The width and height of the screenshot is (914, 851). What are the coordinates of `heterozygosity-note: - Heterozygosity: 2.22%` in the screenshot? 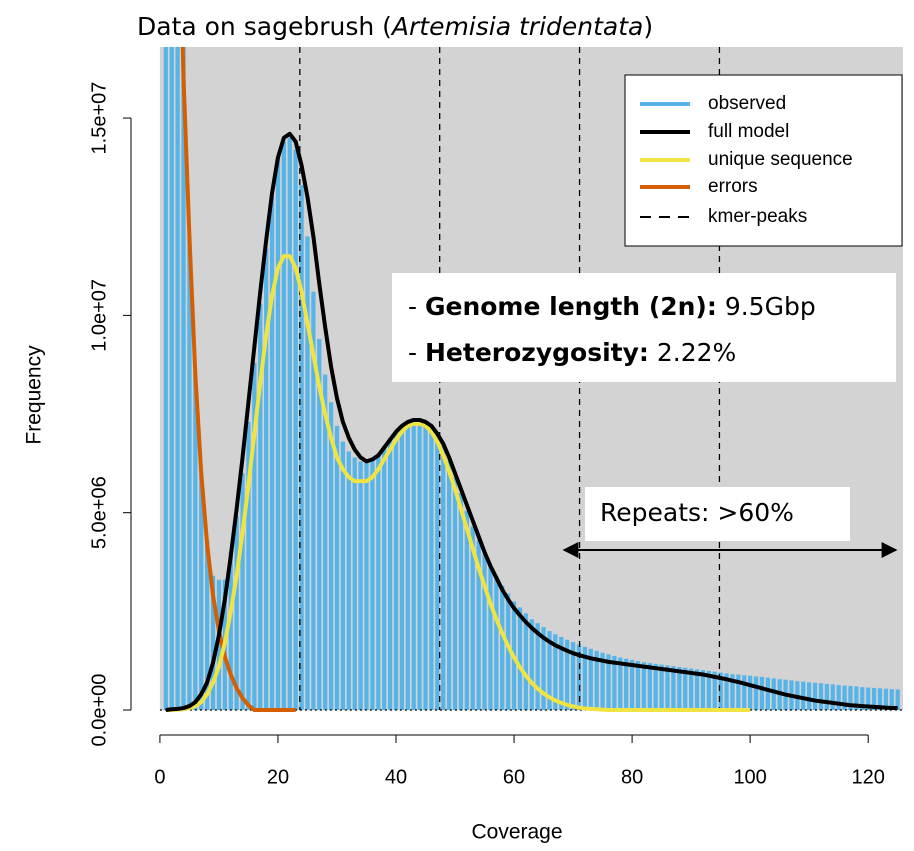 It's located at (572, 352).